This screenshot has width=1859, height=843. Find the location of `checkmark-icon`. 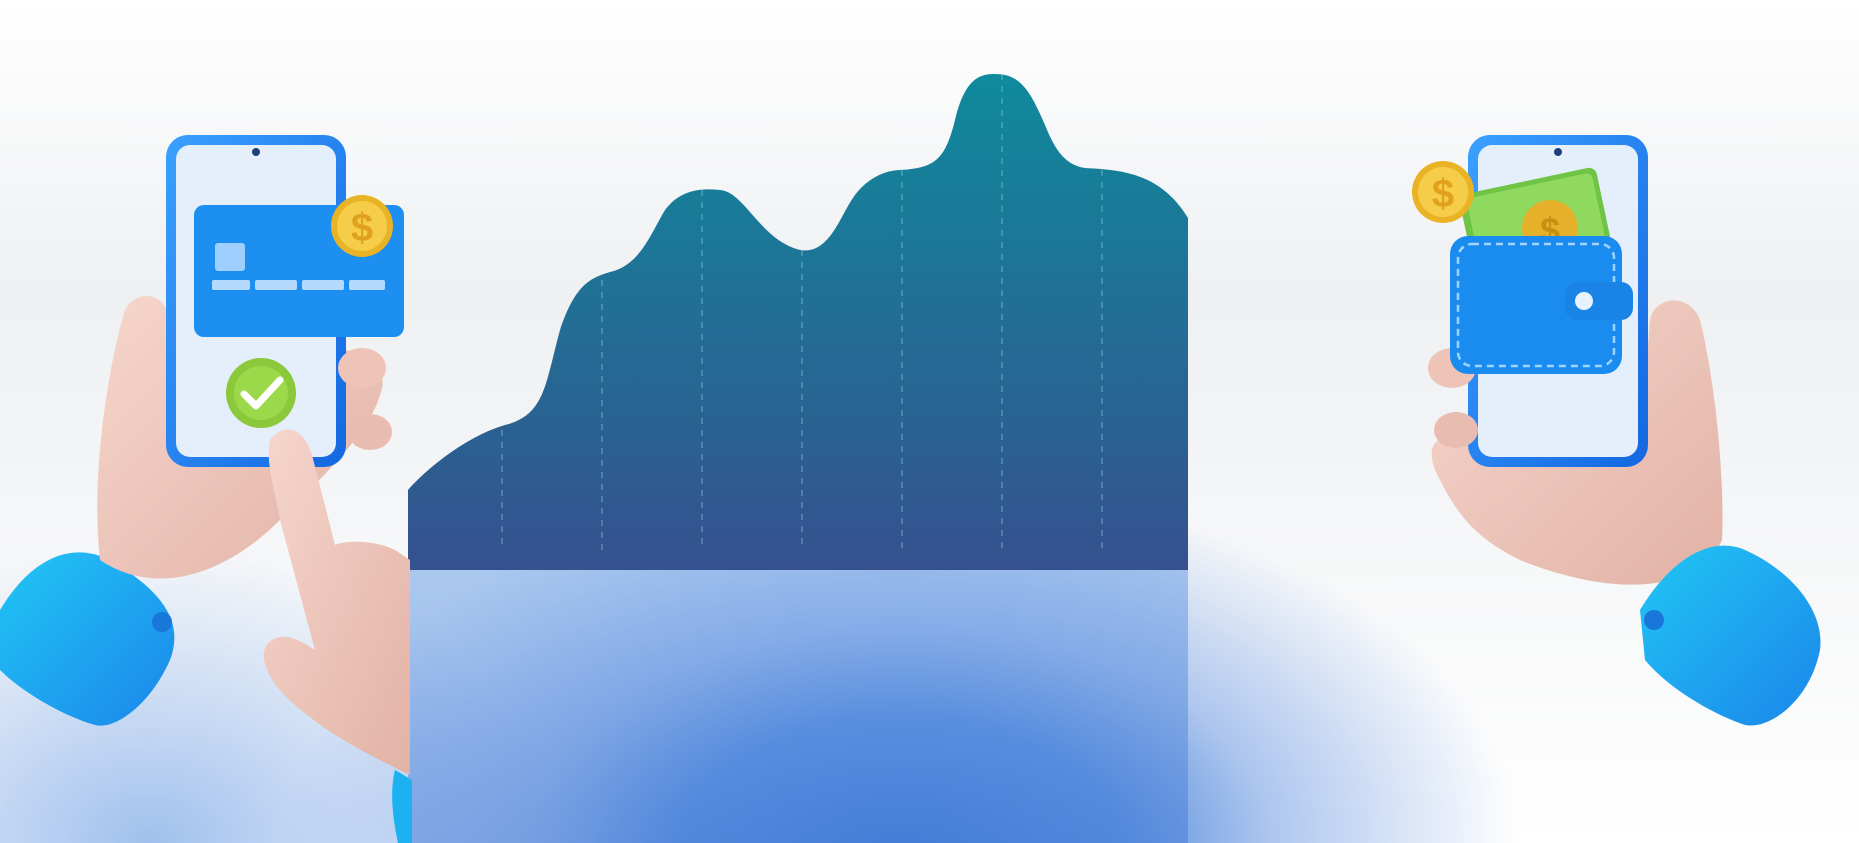

checkmark-icon is located at coordinates (261, 393).